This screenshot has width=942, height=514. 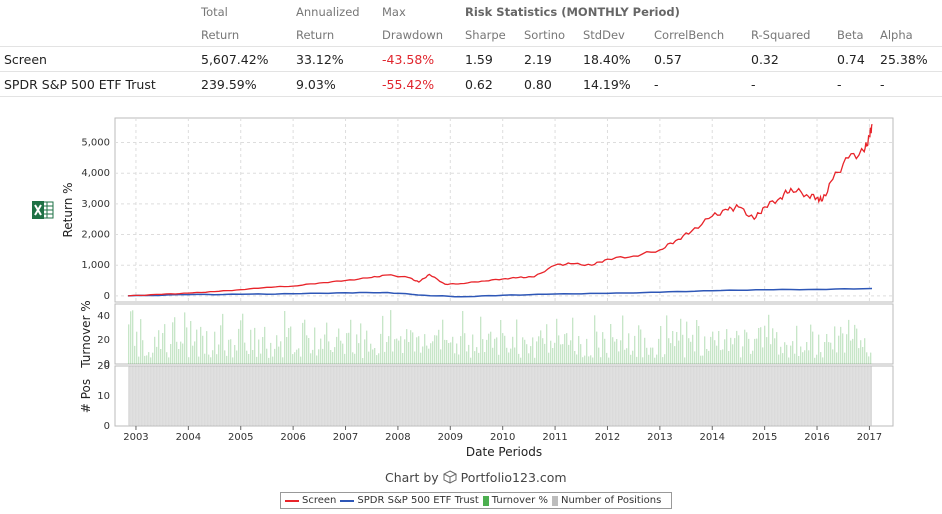 I want to click on legend-item-positions: Number of Positions, so click(x=606, y=500).